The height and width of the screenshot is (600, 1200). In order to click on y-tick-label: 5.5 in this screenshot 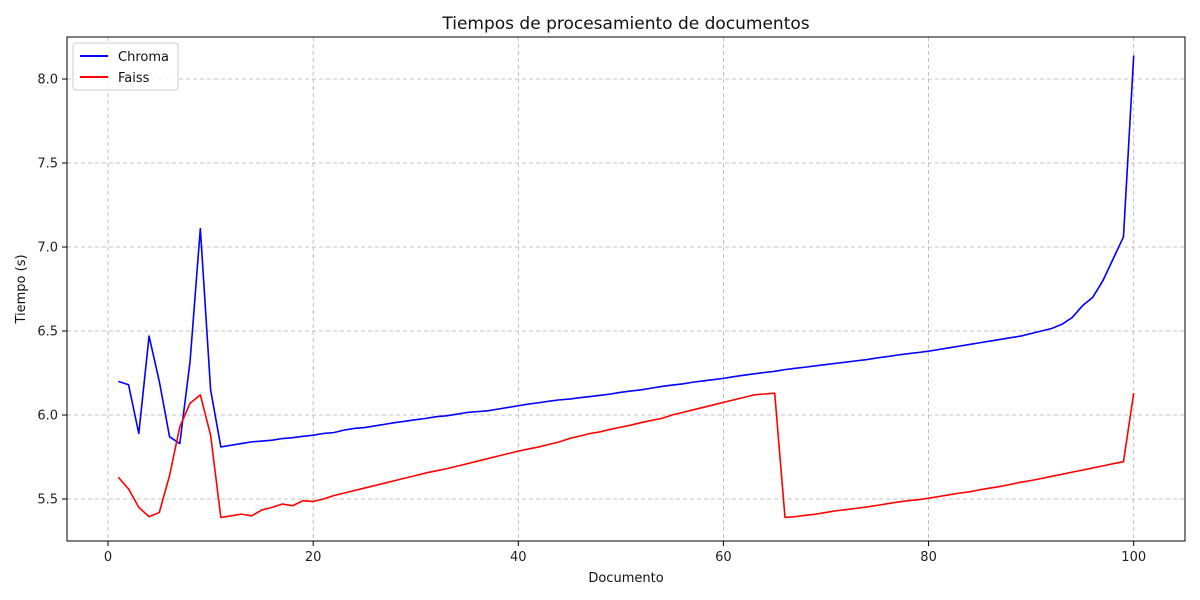, I will do `click(47, 500)`.